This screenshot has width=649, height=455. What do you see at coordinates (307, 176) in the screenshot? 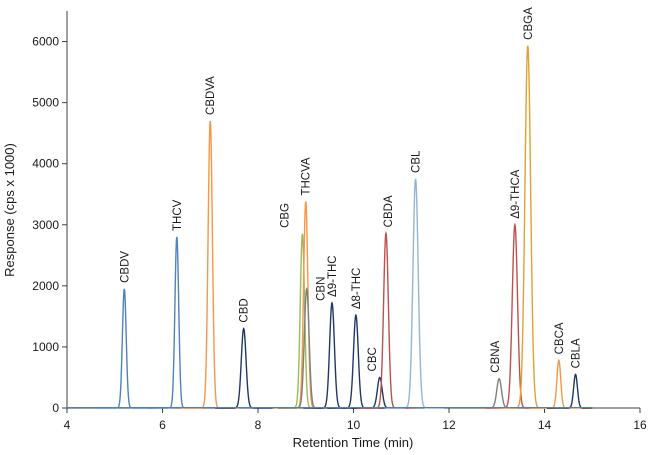
I see `peak-label: THCVA` at bounding box center [307, 176].